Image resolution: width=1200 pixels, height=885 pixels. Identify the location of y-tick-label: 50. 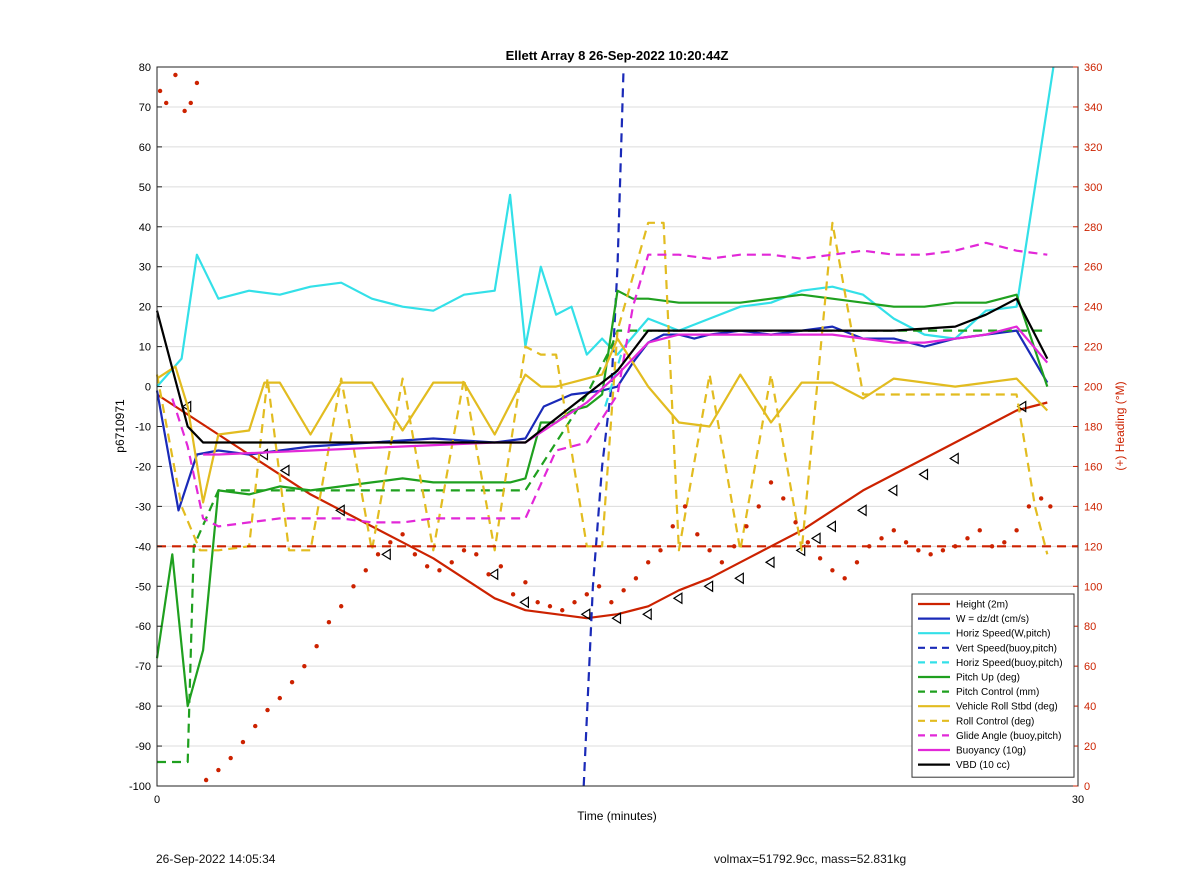
(145, 188).